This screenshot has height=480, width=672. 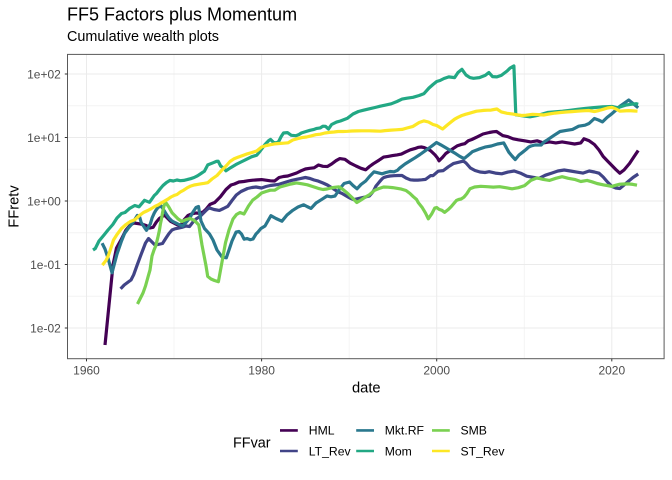 I want to click on svg-text: Mom, so click(x=398, y=451).